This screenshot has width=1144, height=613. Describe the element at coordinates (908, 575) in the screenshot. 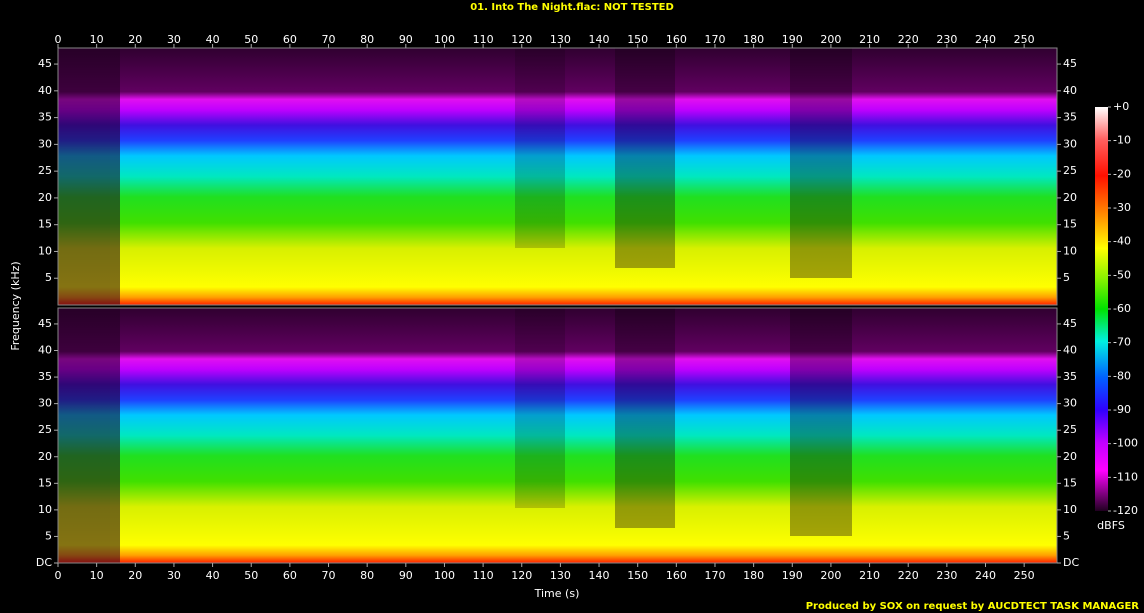

I see `x-tick-label: 220` at that location.